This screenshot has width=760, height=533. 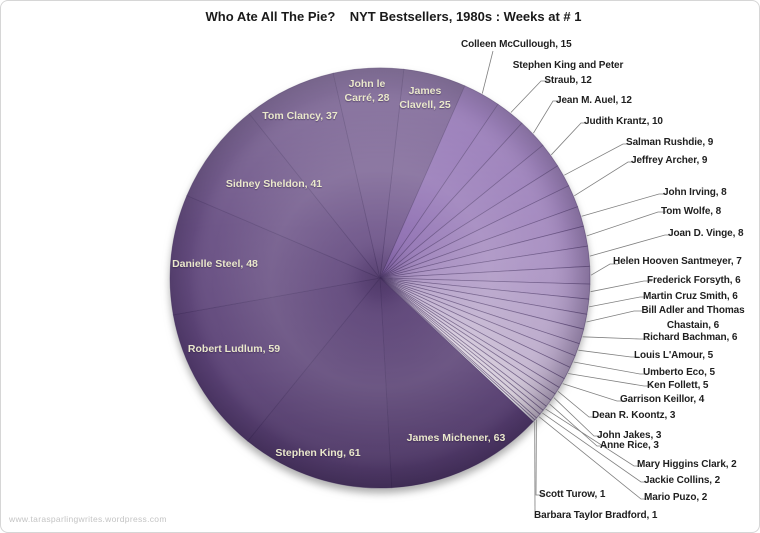 I want to click on leader-line-dean-r-koontz, so click(x=577, y=404).